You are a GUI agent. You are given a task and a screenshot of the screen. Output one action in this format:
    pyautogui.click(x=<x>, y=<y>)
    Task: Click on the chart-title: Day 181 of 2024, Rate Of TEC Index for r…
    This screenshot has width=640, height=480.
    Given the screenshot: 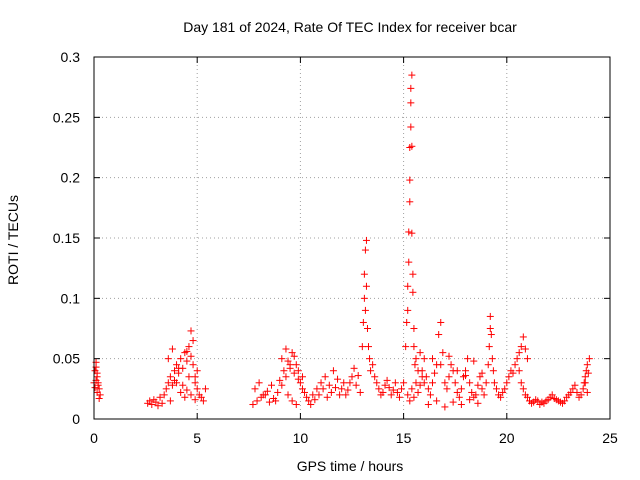 What is the action you would take?
    pyautogui.click(x=350, y=27)
    